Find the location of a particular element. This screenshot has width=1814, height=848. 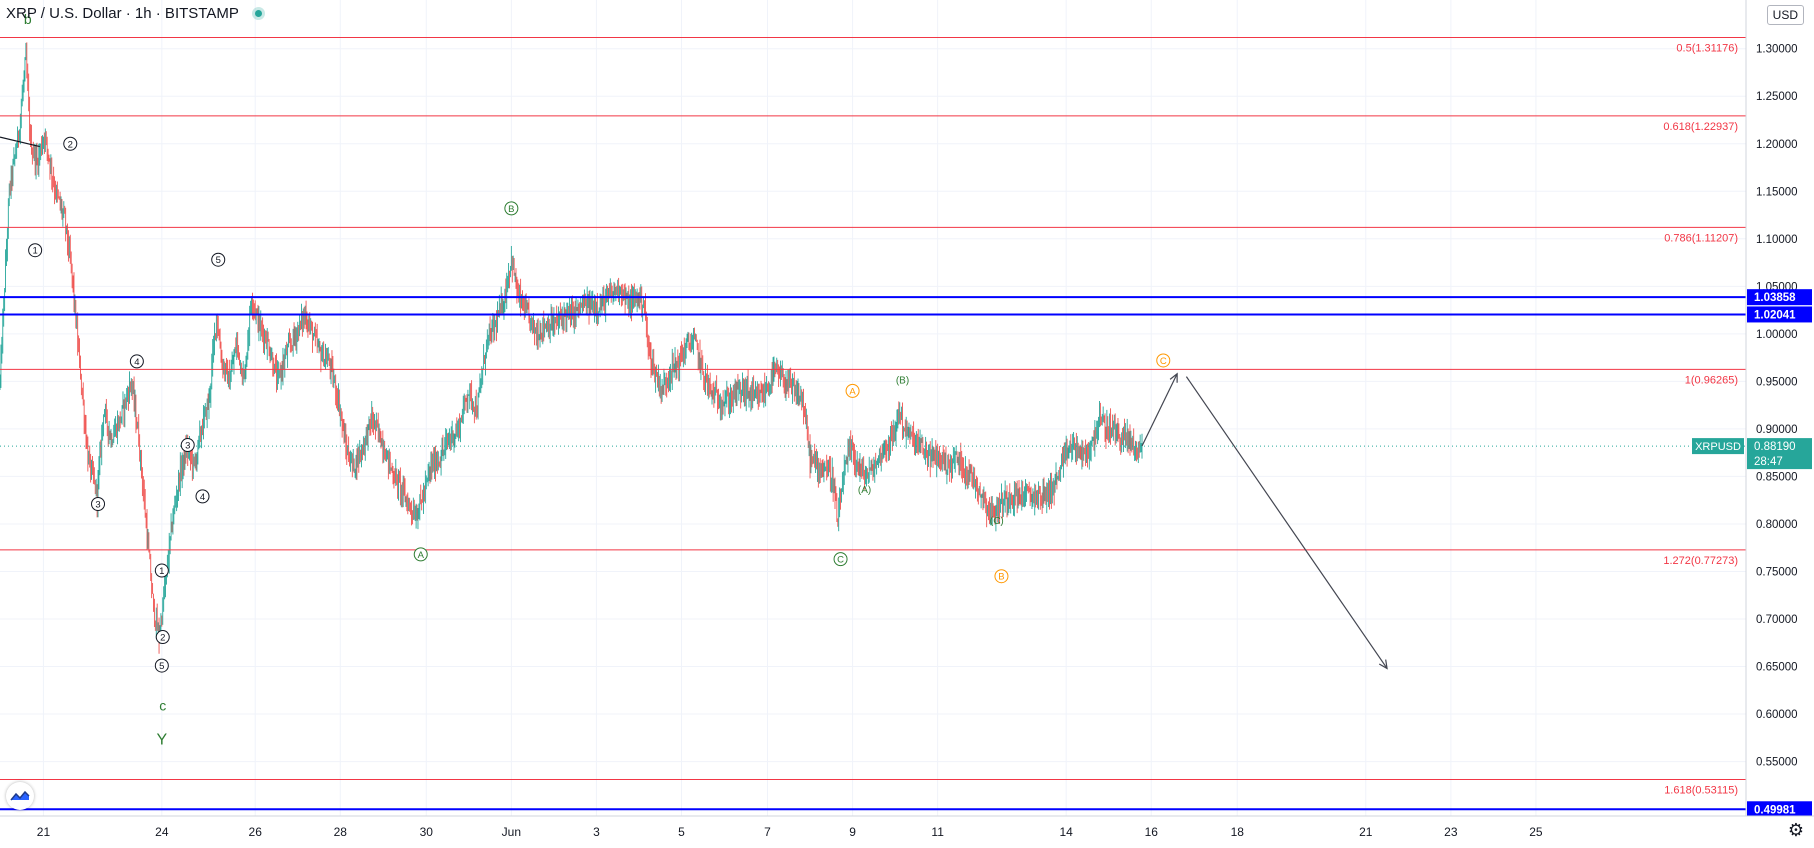

forecast-up-line is located at coordinates (1159, 410).